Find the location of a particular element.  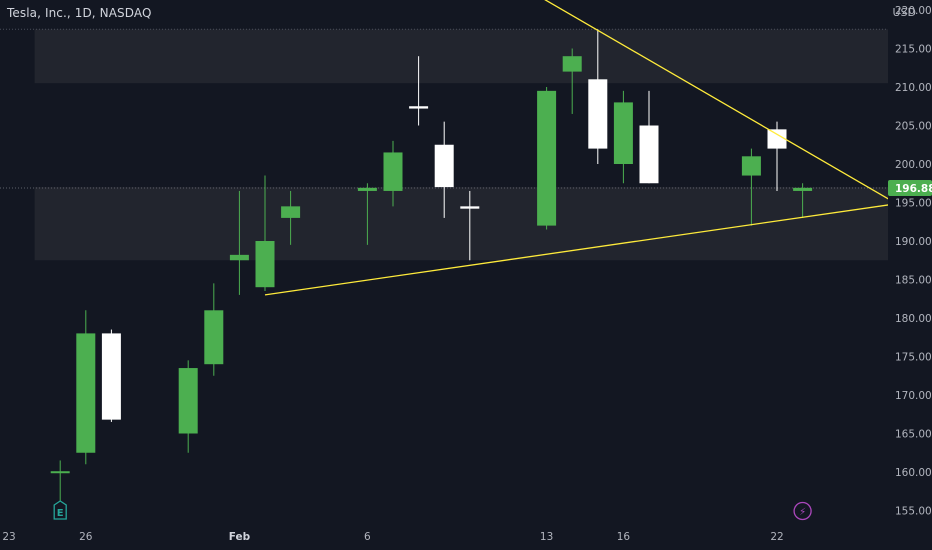

price-axis-background is located at coordinates (910, 275).